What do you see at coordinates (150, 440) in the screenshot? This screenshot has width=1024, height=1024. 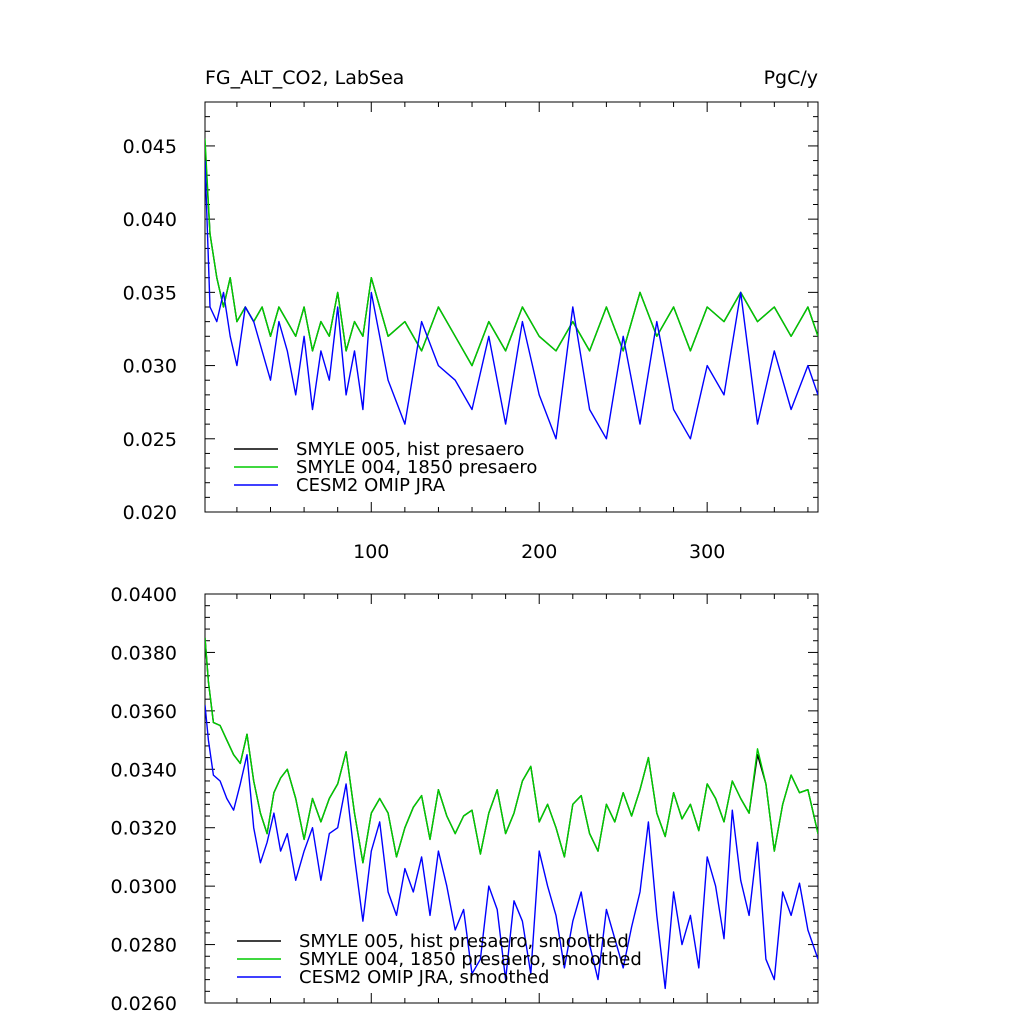 I see `y-tick-label: 0.025` at bounding box center [150, 440].